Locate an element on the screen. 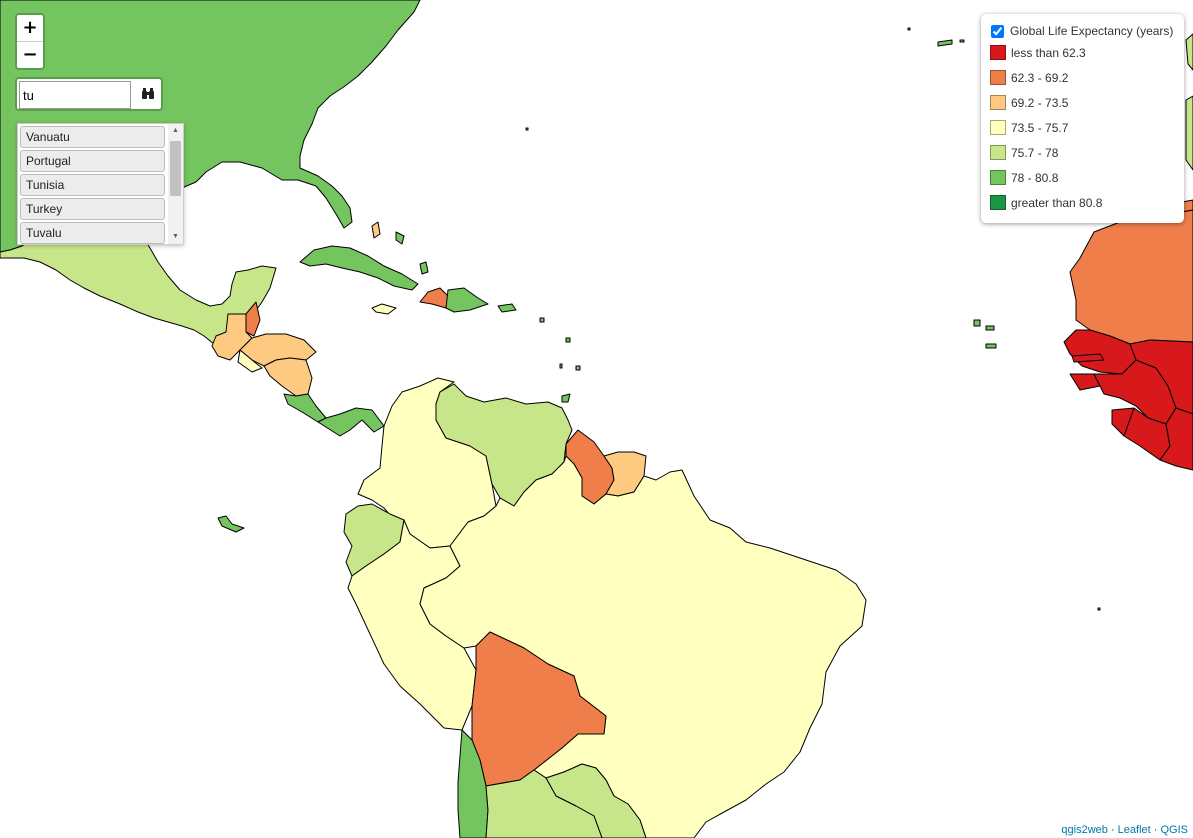 The width and height of the screenshot is (1193, 838). country-gambia is located at coordinates (1088, 358).